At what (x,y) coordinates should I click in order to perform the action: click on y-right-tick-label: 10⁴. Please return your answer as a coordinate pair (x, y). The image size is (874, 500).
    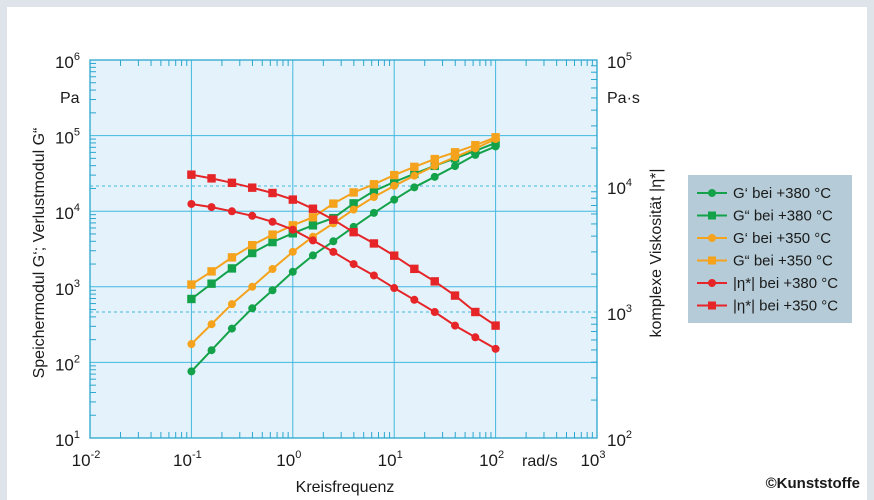
    Looking at the image, I should click on (619, 187).